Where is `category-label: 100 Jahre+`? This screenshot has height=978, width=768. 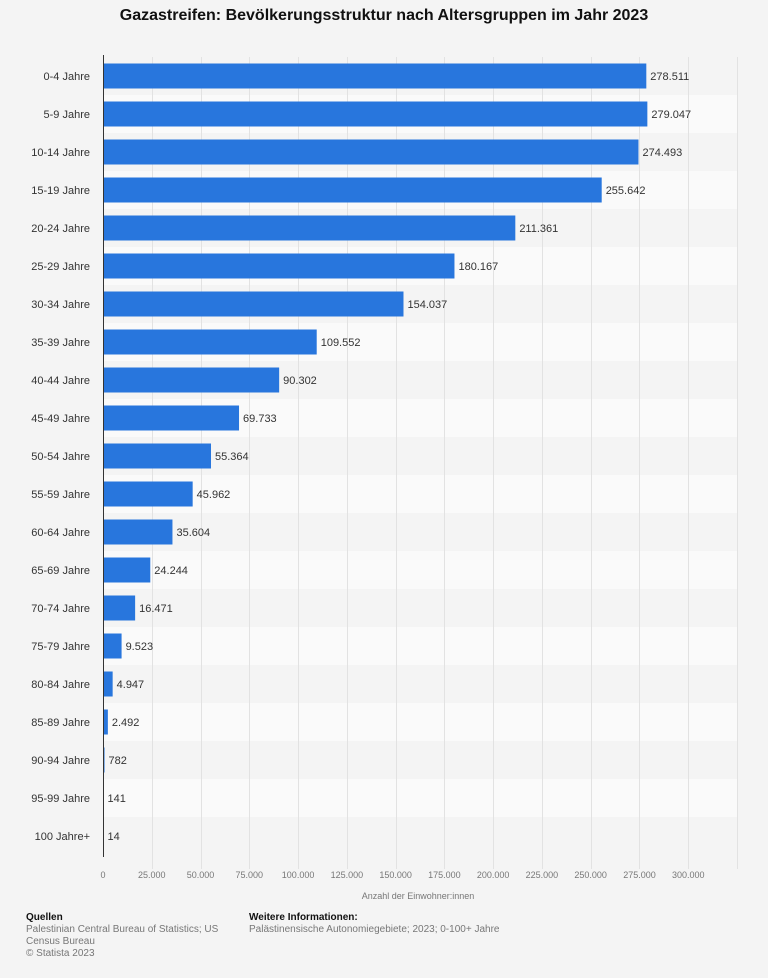
category-label: 100 Jahre+ is located at coordinates (62, 837).